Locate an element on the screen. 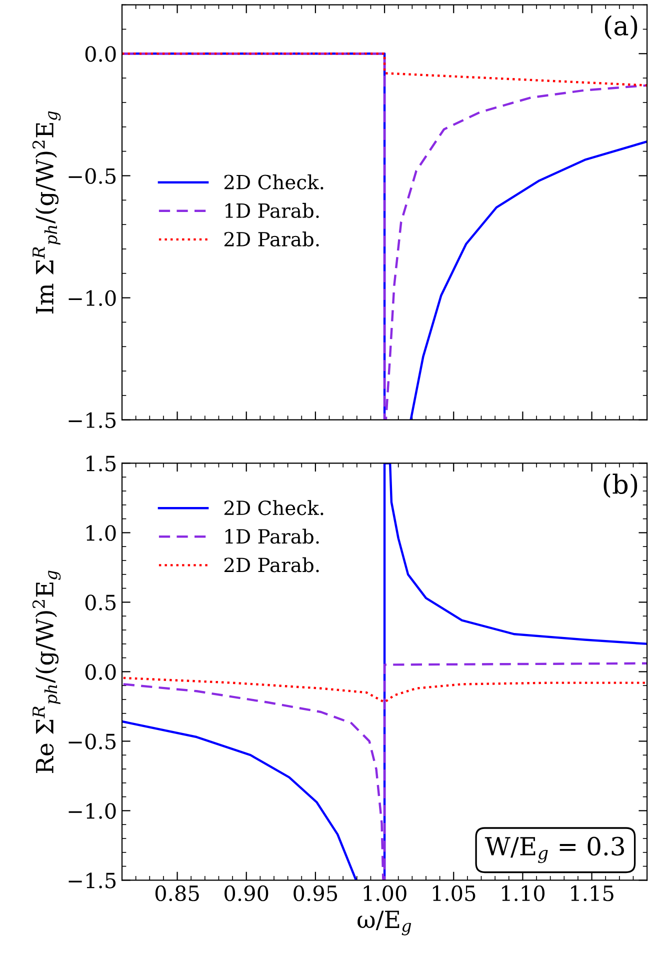 Image resolution: width=649 pixels, height=963 pixels. y-tick-label: 1.5 is located at coordinates (101, 464).